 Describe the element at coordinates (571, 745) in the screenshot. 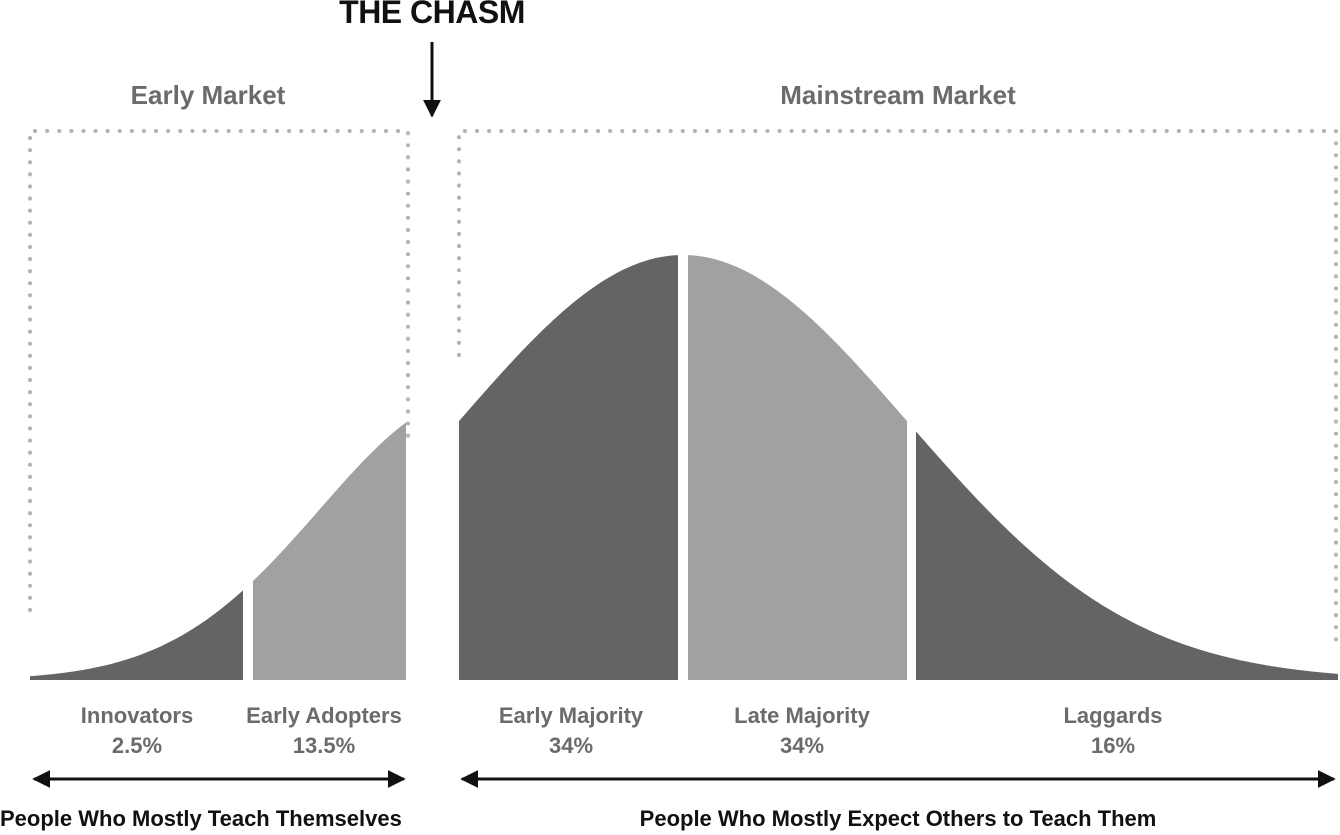

I see `segment-early-majority-percent: 34%` at that location.